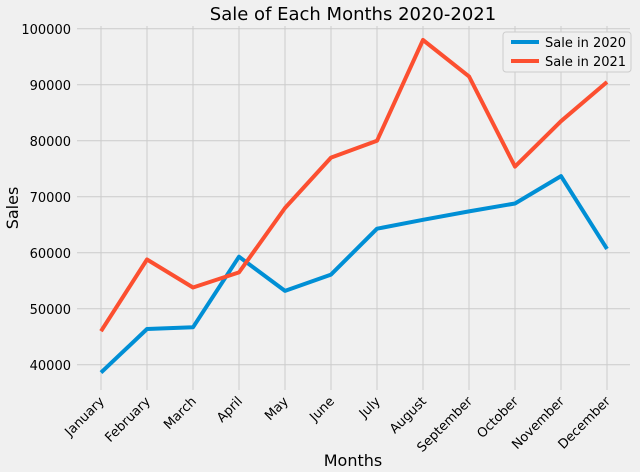  Describe the element at coordinates (585, 62) in the screenshot. I see `legend-label: Sale in 2021` at that location.